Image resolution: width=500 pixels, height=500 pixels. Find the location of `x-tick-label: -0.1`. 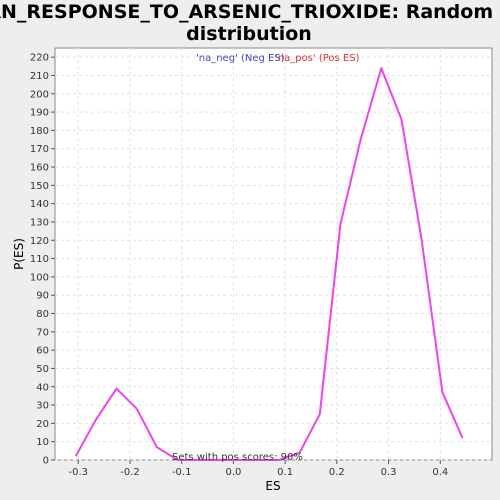

x-tick-label: -0.1 is located at coordinates (182, 472).